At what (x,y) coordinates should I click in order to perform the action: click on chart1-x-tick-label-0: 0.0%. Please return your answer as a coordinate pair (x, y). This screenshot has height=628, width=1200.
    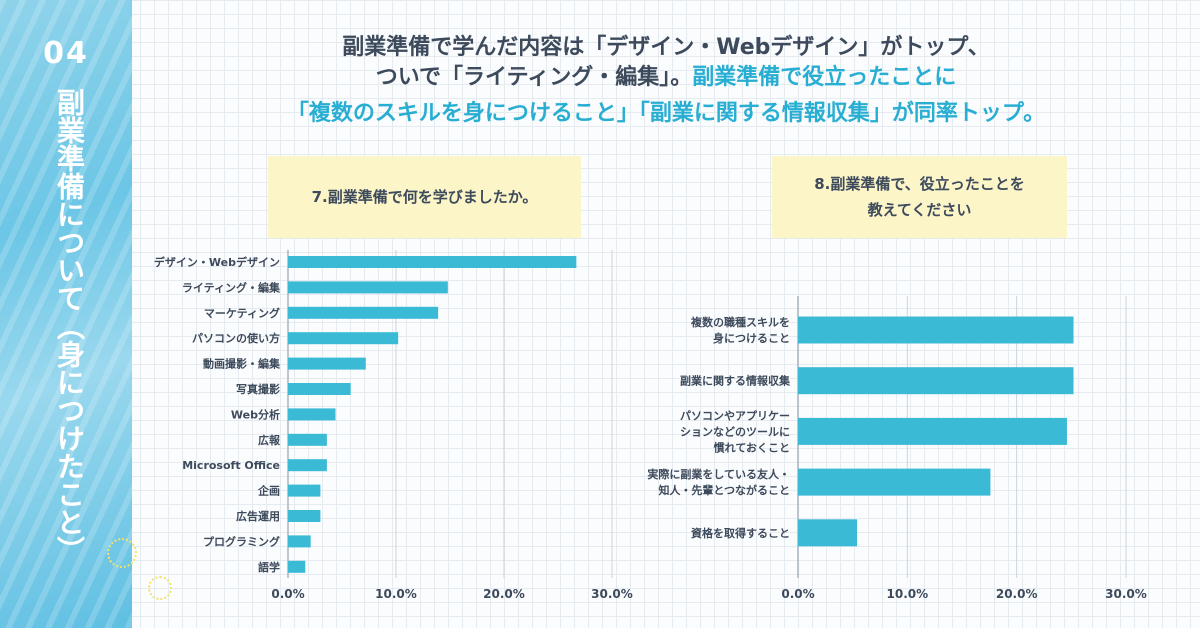
    Looking at the image, I should click on (287, 594).